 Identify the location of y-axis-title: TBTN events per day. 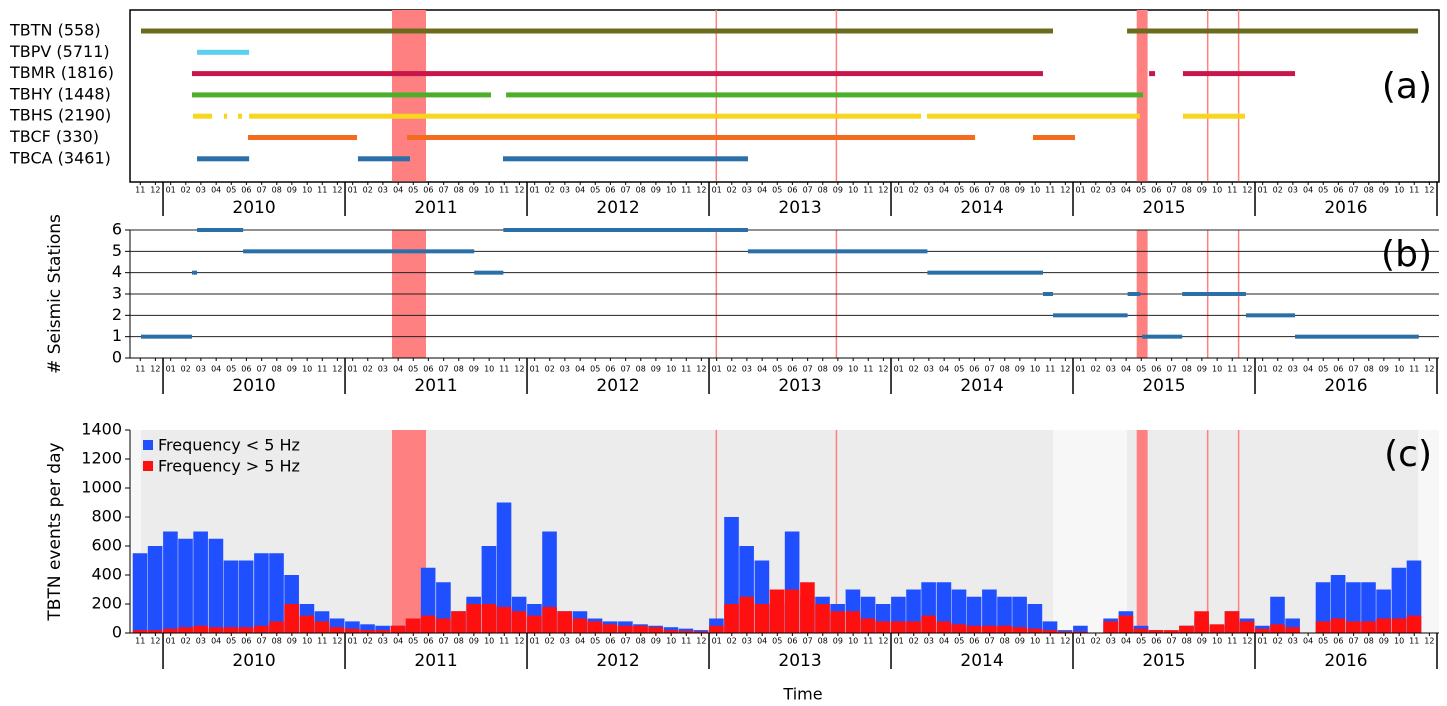
(55, 531).